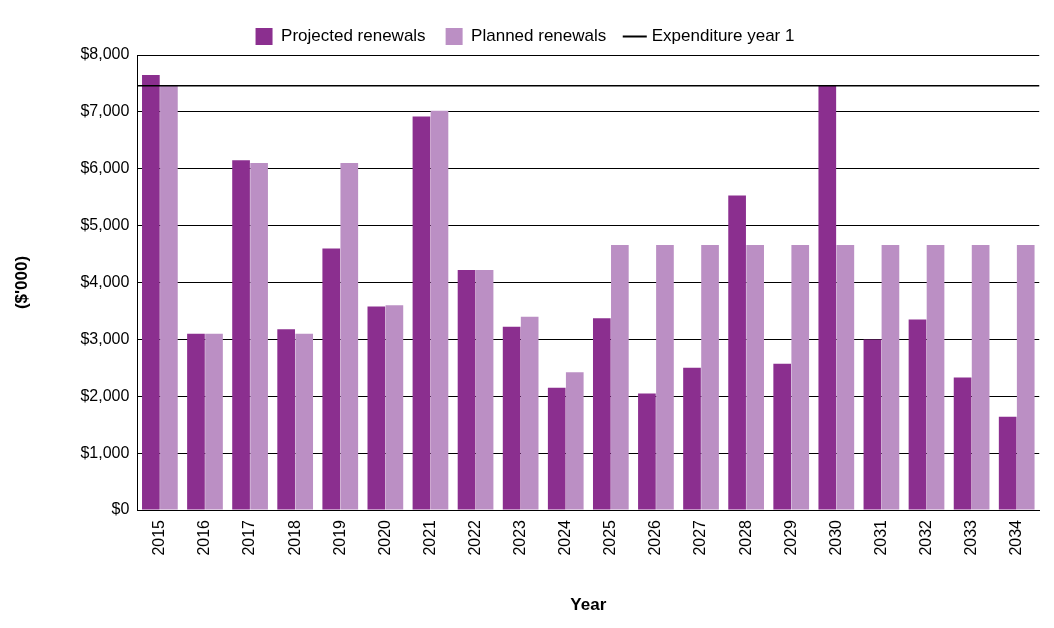  What do you see at coordinates (105, 452) in the screenshot?
I see `y-tick-label: $1,000` at bounding box center [105, 452].